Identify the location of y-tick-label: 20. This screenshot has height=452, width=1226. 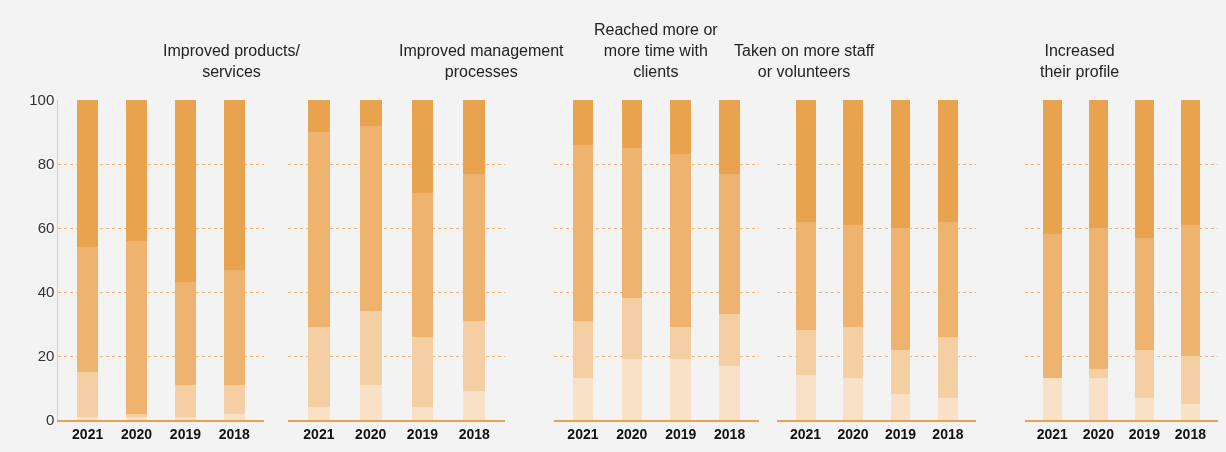
(46, 356).